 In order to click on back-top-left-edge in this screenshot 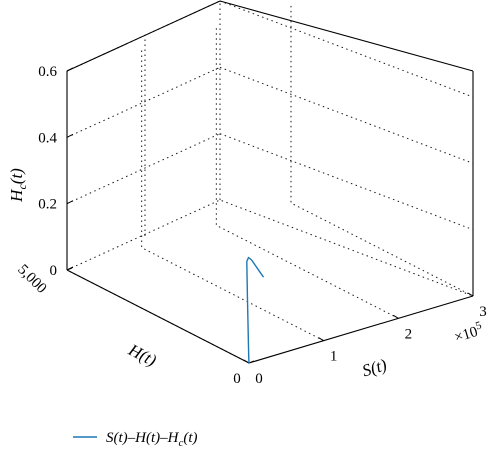, I will do `click(143, 36)`.